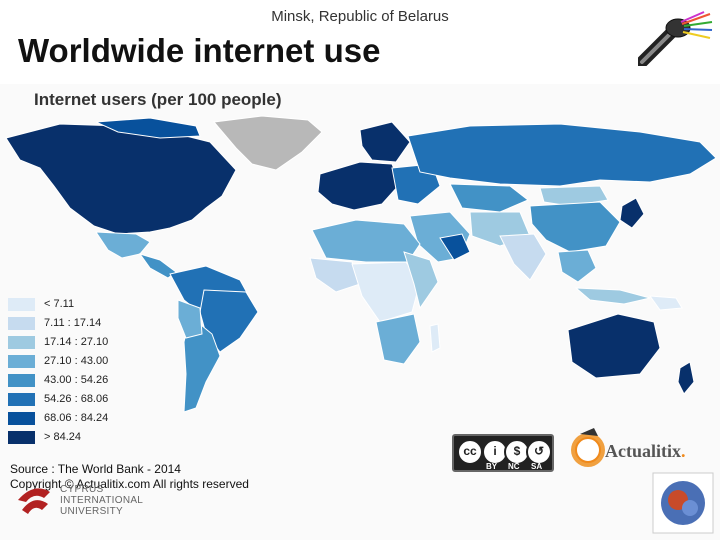 This screenshot has width=720, height=540. What do you see at coordinates (588, 447) in the screenshot?
I see `actualitix-logo-icon` at bounding box center [588, 447].